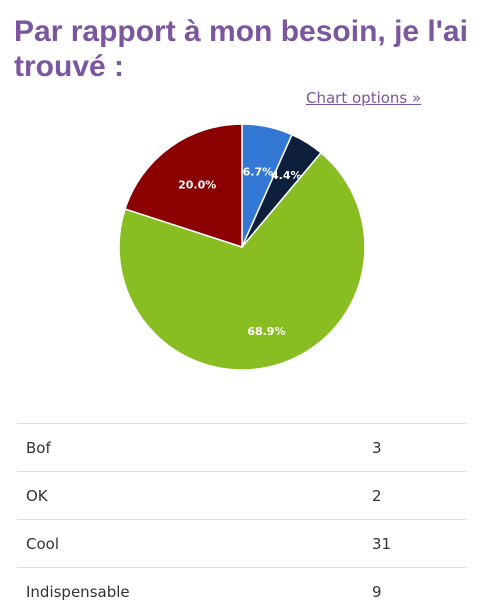 The height and width of the screenshot is (616, 481). I want to click on row-count: 31, so click(419, 543).